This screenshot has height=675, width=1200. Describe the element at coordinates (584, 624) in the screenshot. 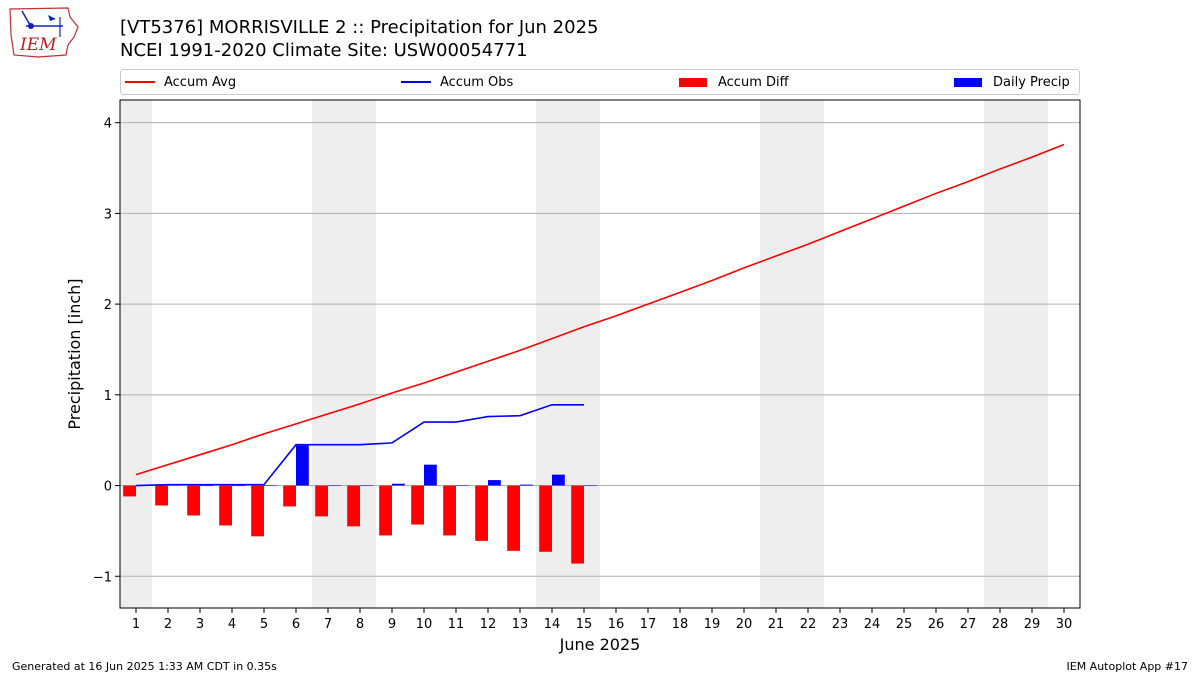

I see `x-tick-label: 15` at that location.